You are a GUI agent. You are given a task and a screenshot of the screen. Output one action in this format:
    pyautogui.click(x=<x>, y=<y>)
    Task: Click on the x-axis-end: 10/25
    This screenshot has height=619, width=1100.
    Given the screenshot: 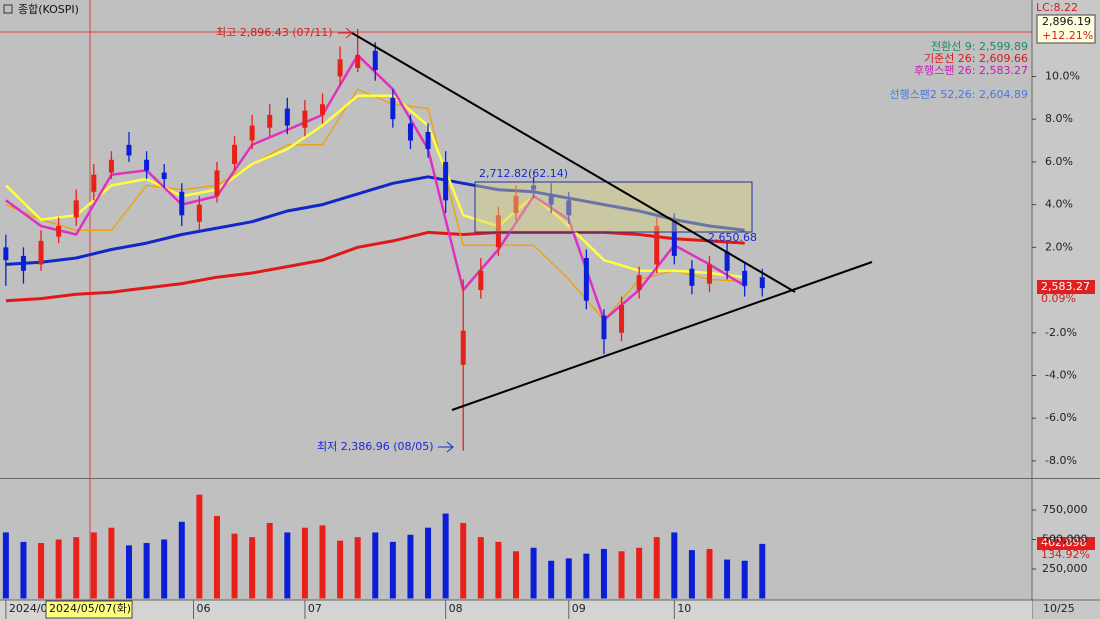 What is the action you would take?
    pyautogui.click(x=1059, y=608)
    